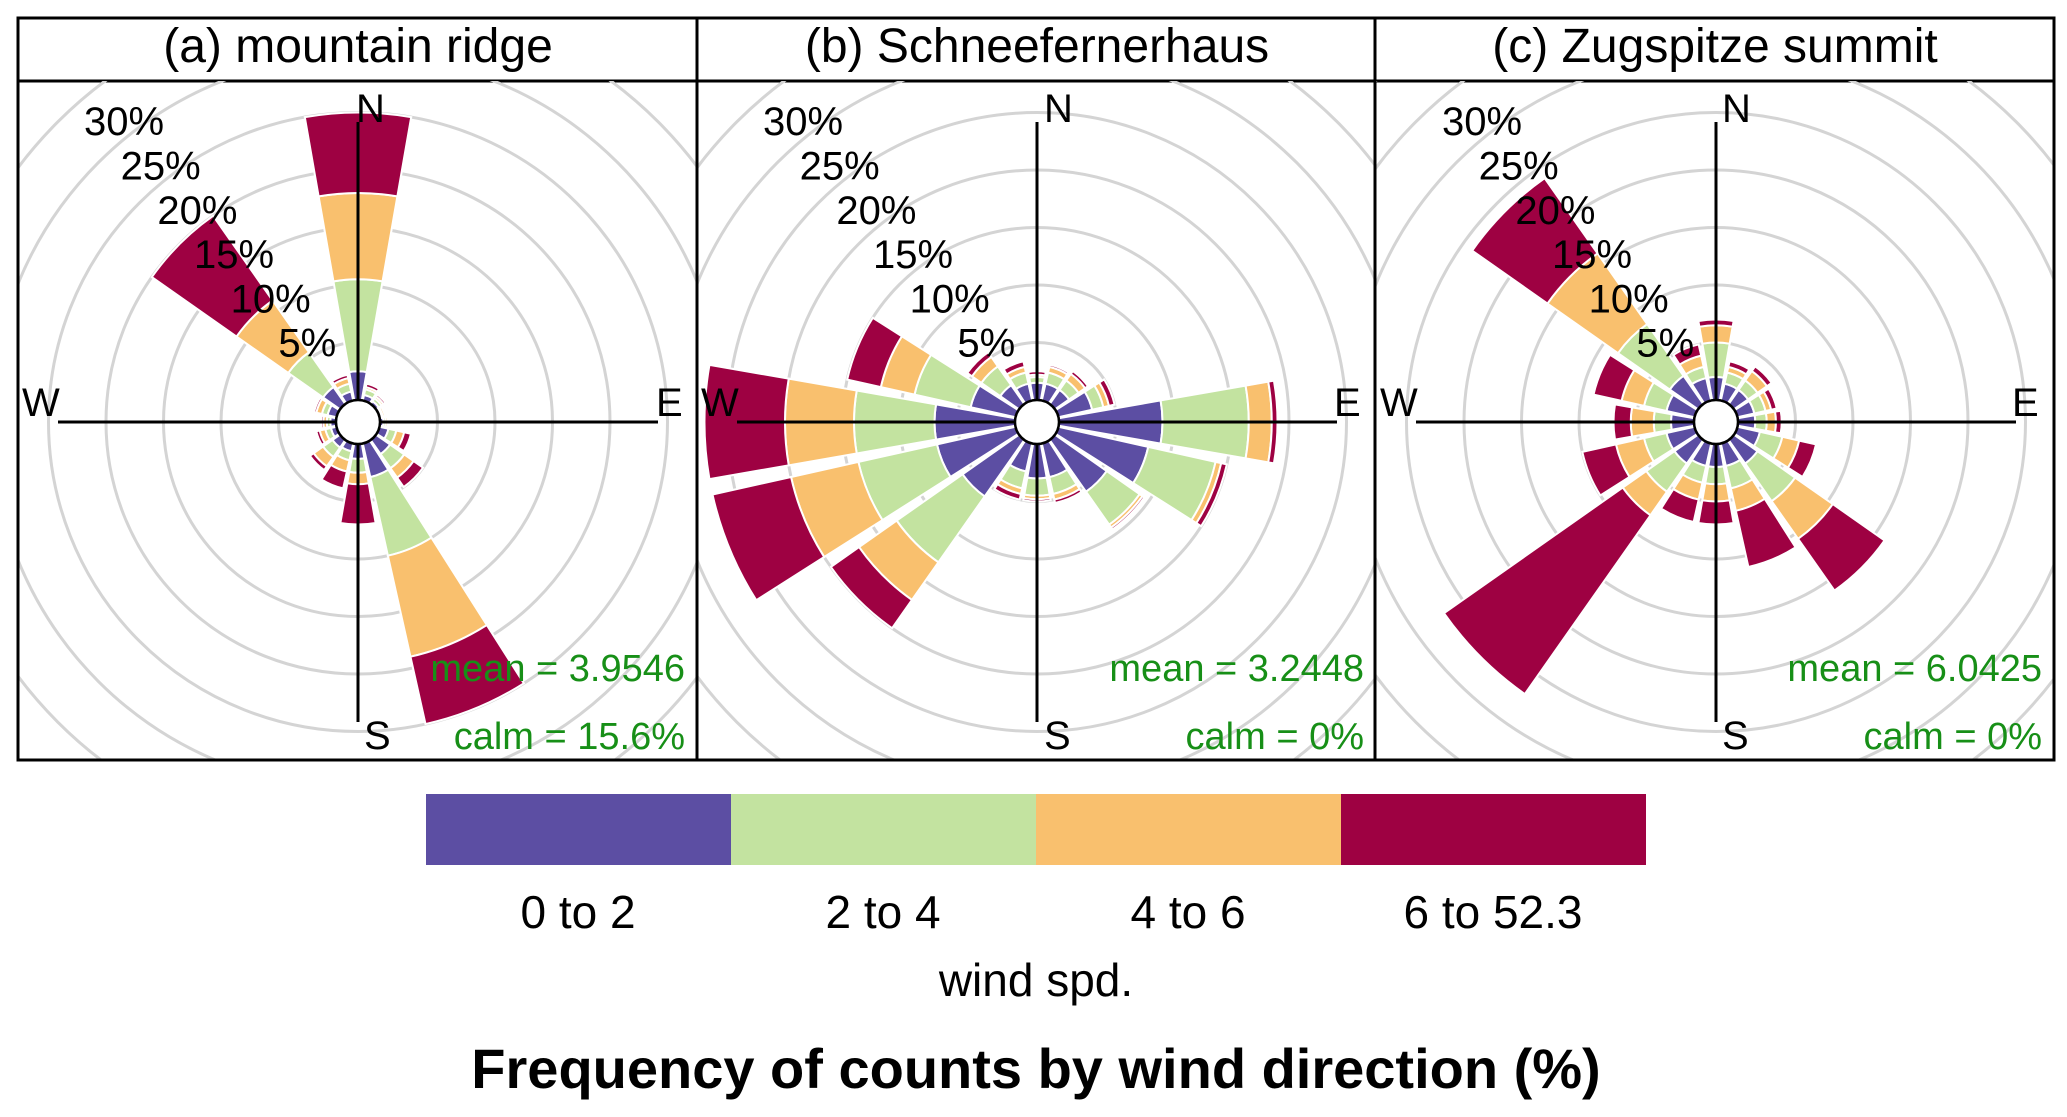  What do you see at coordinates (1187, 912) in the screenshot?
I see `legend-label: 4 to 6` at bounding box center [1187, 912].